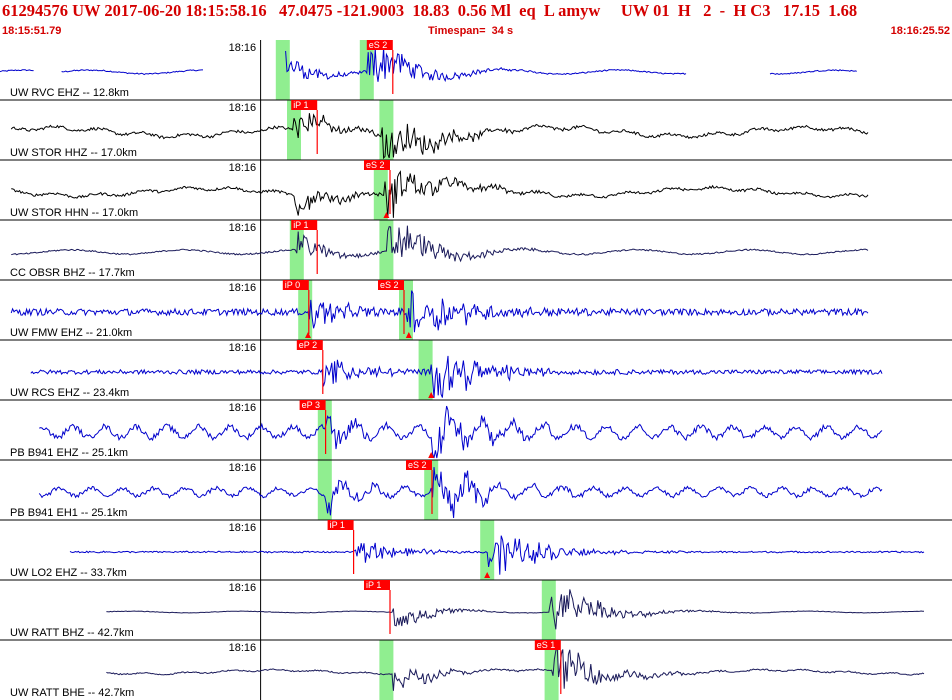 The width and height of the screenshot is (952, 700). I want to click on trace-row: 18:16 iP 0 eS 2 UW FMW EHZ -- 21.0km, so click(476, 309).